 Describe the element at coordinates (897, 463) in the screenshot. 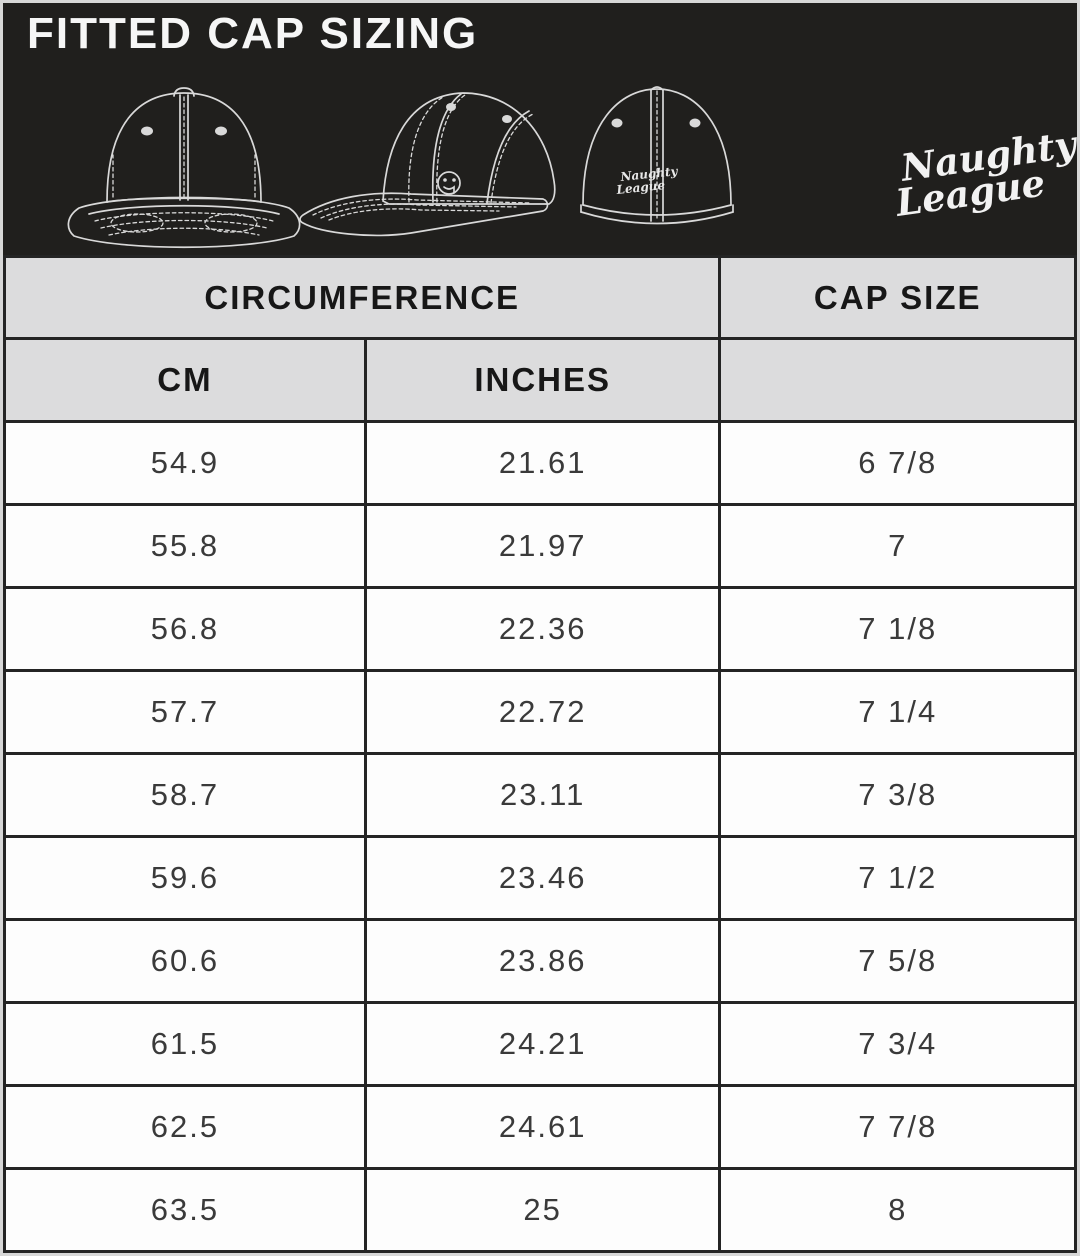

I see `cell-cap-size: 6 7/8` at that location.